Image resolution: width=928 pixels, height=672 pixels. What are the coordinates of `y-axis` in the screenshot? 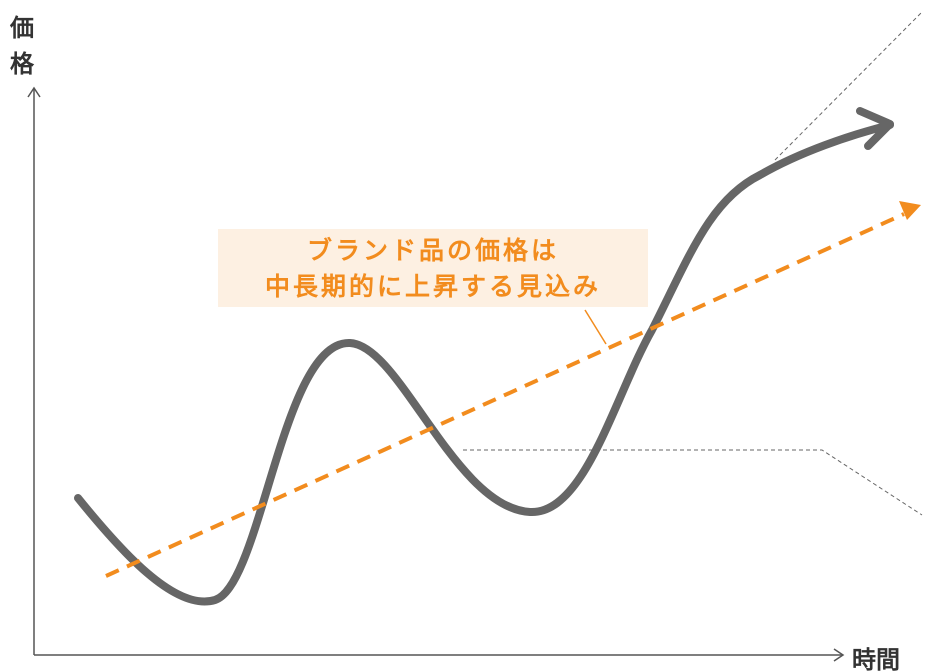 It's located at (34, 370).